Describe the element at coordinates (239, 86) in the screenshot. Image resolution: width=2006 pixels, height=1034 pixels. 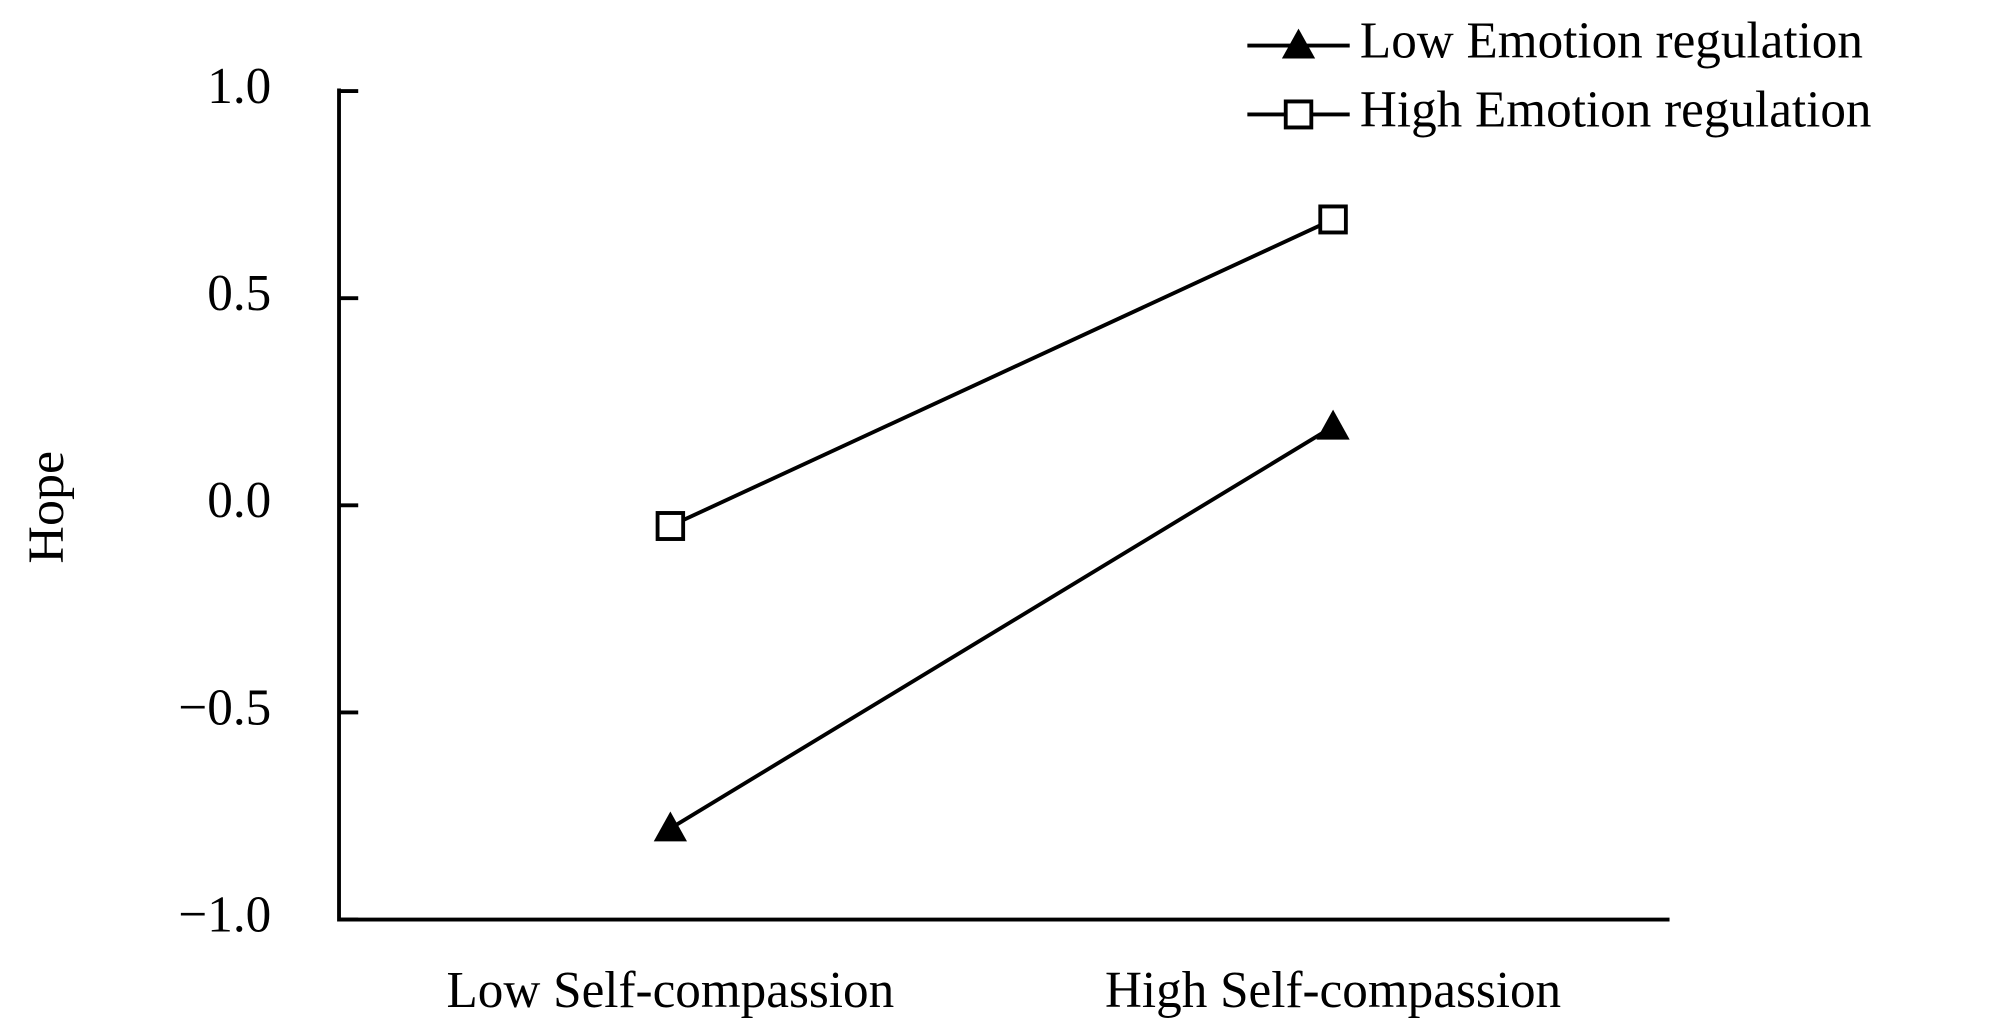
I see `y-tick-label: 1.0` at that location.